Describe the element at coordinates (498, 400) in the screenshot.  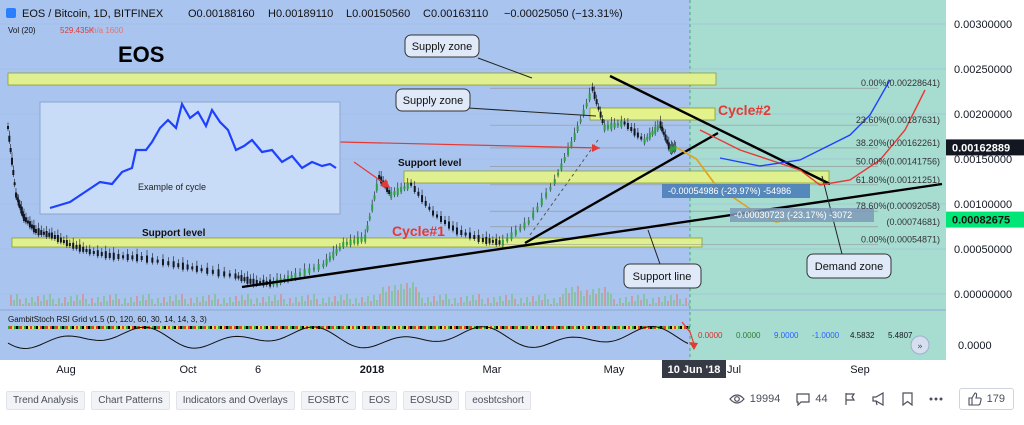
I see `tag-item: eosbtcshort` at that location.